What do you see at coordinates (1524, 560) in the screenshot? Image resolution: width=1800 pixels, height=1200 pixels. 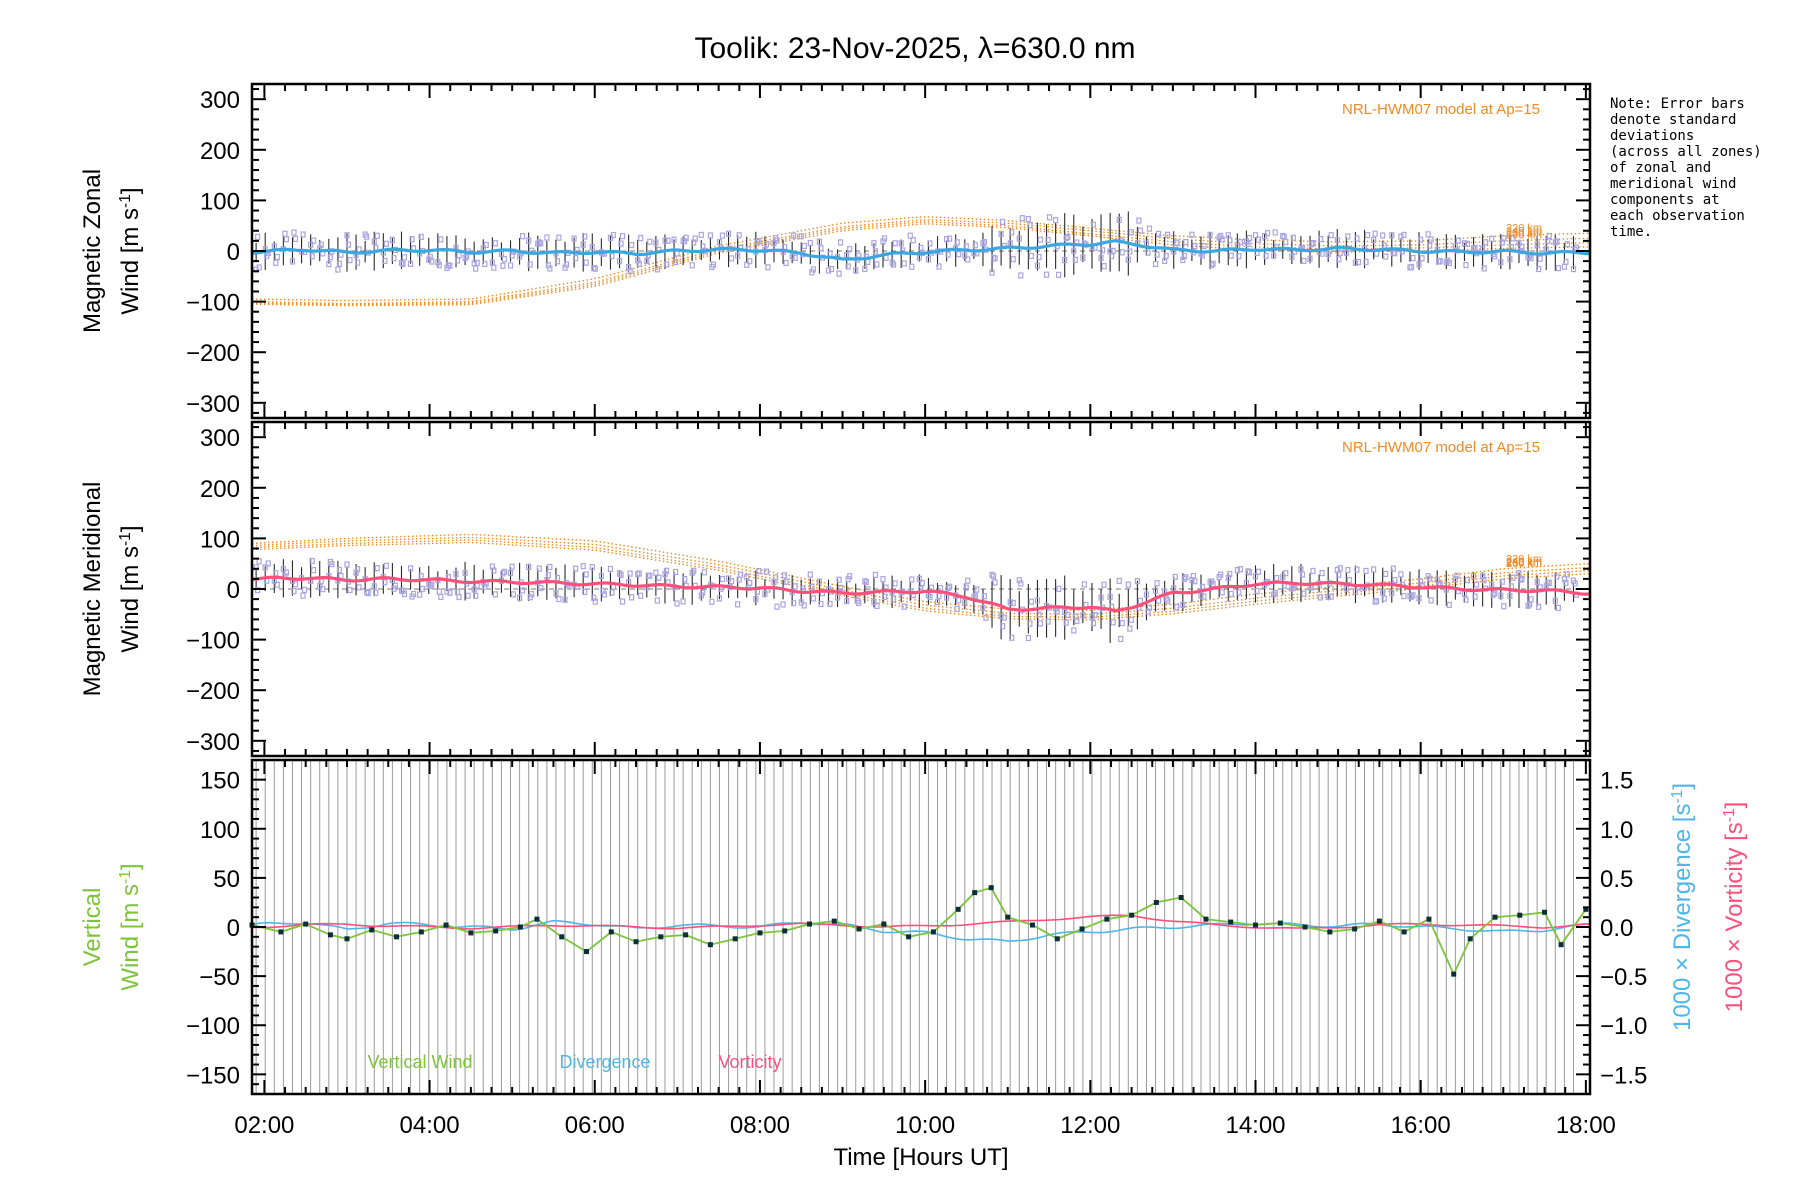 I see `model-level-label: 220 km` at bounding box center [1524, 560].